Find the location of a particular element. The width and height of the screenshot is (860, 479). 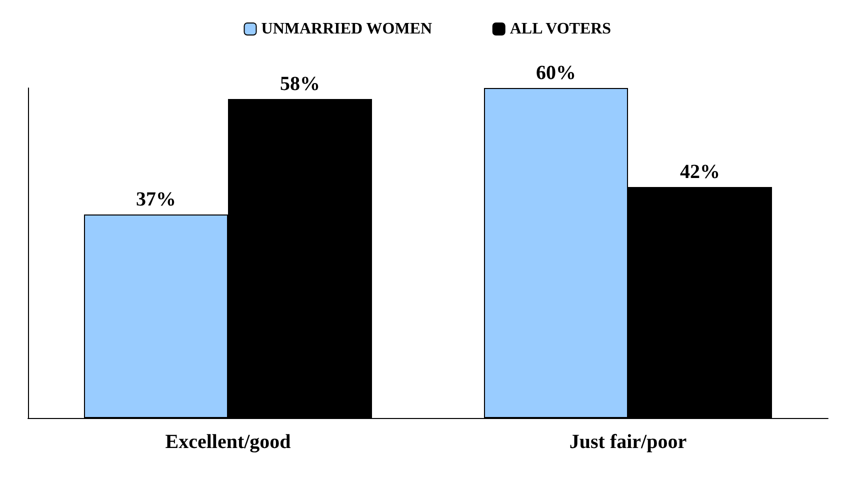

data-label: 42% is located at coordinates (700, 172).